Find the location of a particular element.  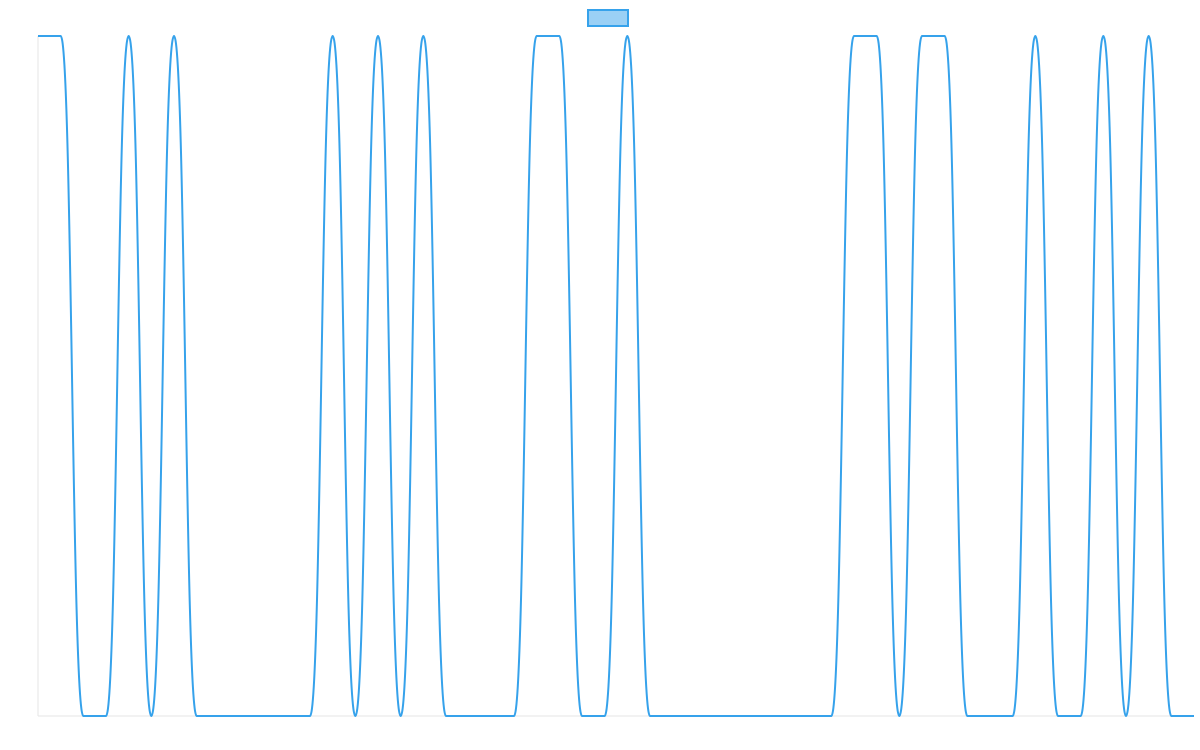

legend is located at coordinates (608, 18).